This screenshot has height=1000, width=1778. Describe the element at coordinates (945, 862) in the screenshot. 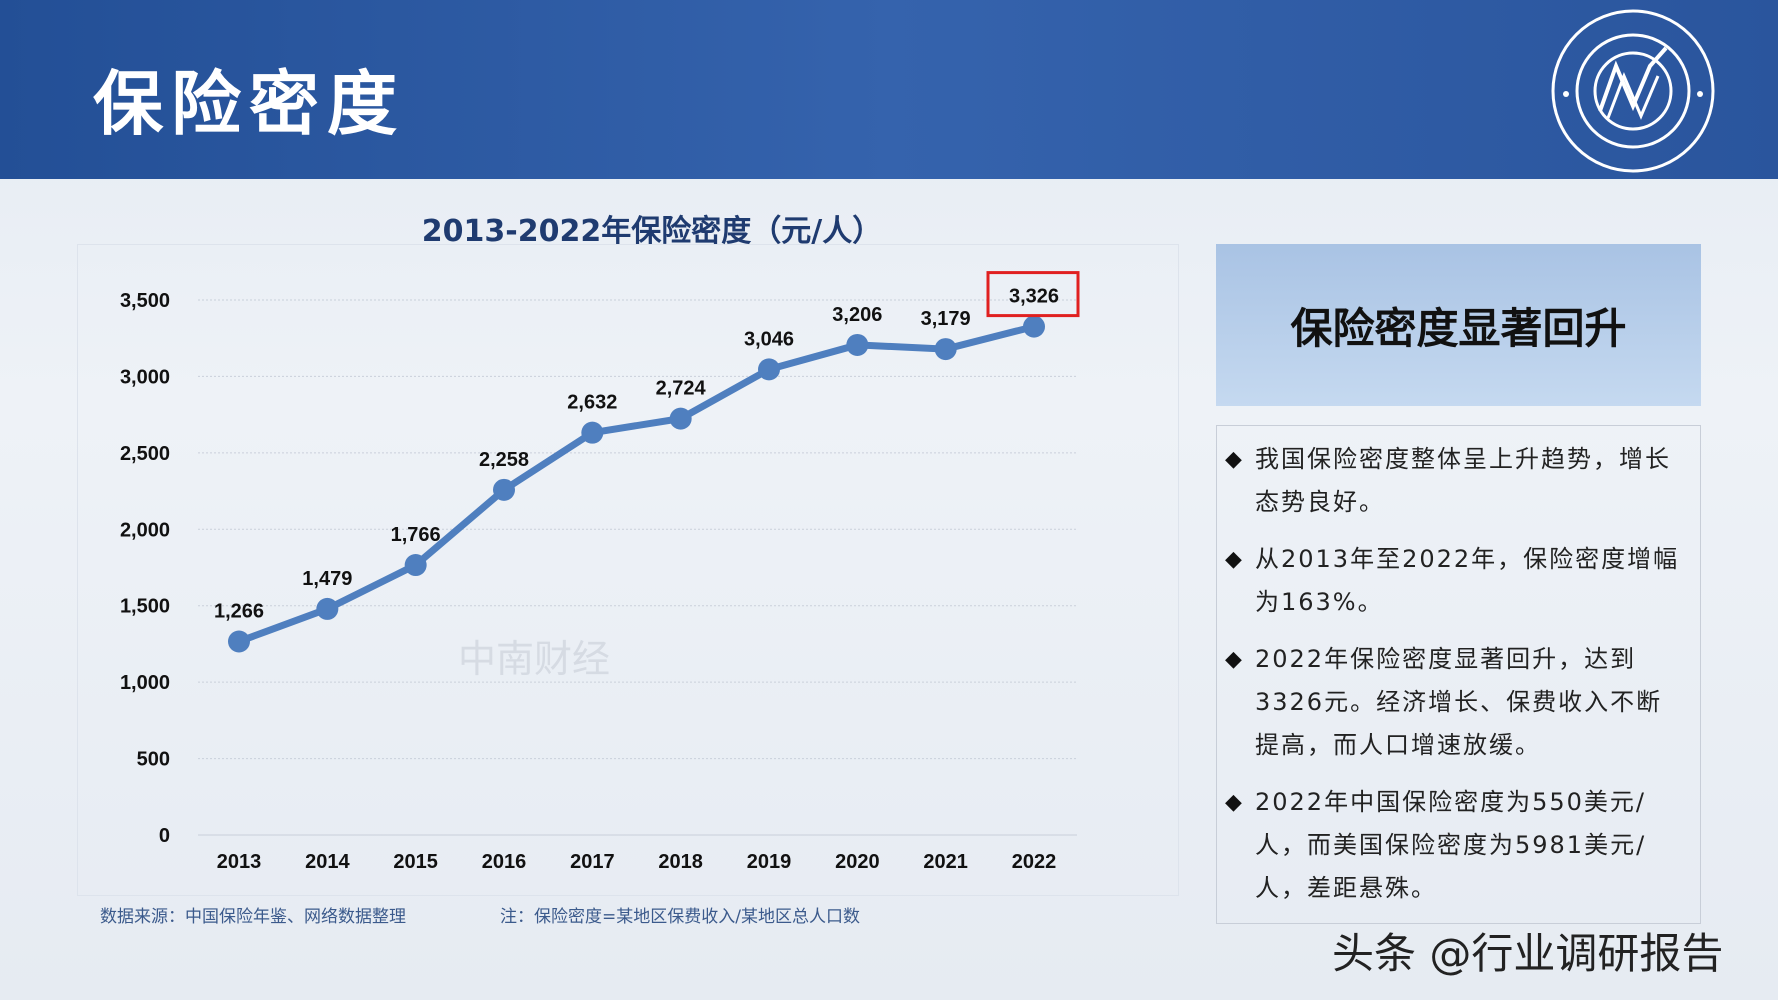

I see `x-tick-label: 2021` at that location.